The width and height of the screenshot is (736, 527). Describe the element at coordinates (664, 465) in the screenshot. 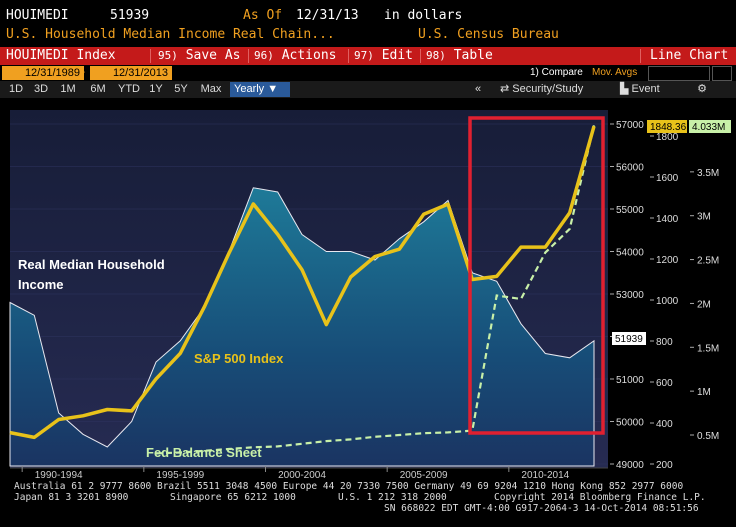

I see `mid-tick-label: 200` at that location.